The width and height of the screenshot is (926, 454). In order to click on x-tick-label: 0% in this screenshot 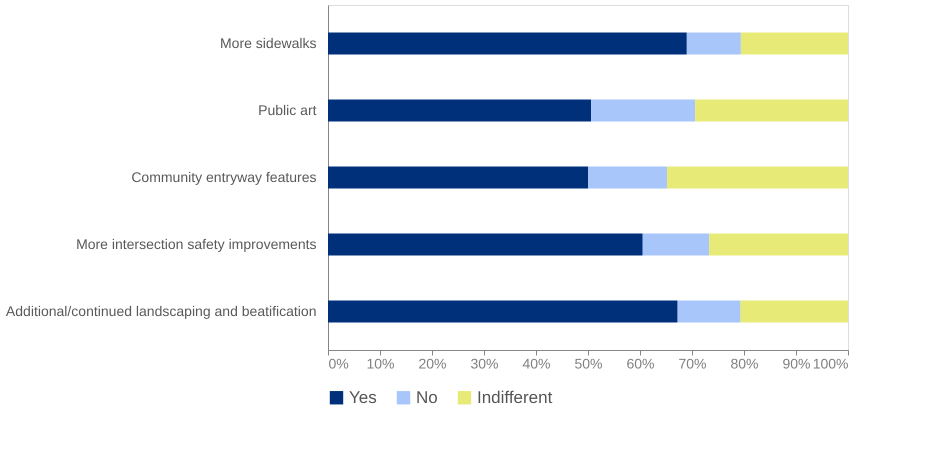, I will do `click(338, 364)`.